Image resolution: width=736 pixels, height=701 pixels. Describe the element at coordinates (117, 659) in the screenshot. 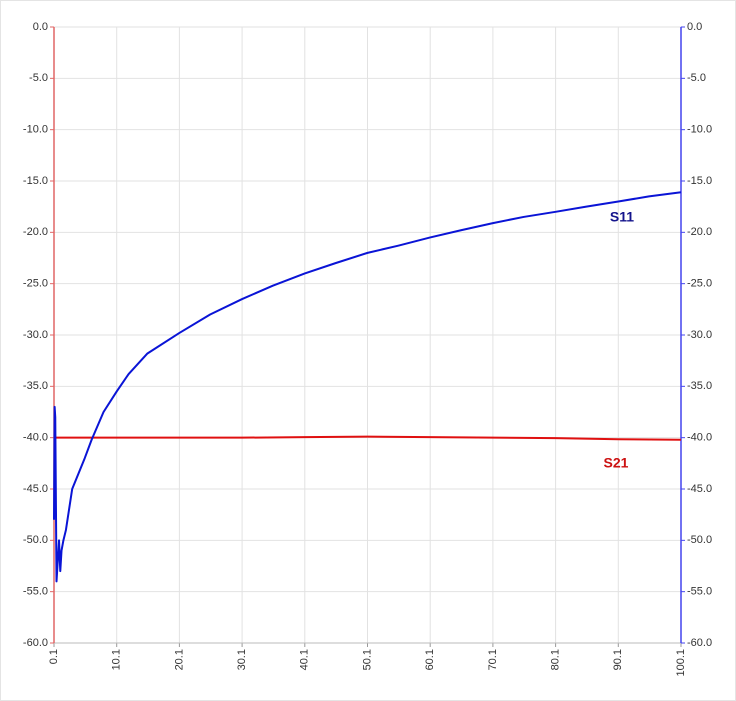

I see `x-tick-label: 10.1` at that location.